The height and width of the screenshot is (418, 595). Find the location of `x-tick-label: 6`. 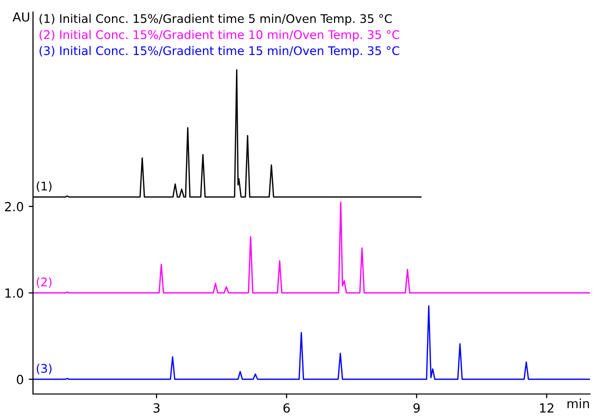

x-tick-label: 6 is located at coordinates (286, 408).